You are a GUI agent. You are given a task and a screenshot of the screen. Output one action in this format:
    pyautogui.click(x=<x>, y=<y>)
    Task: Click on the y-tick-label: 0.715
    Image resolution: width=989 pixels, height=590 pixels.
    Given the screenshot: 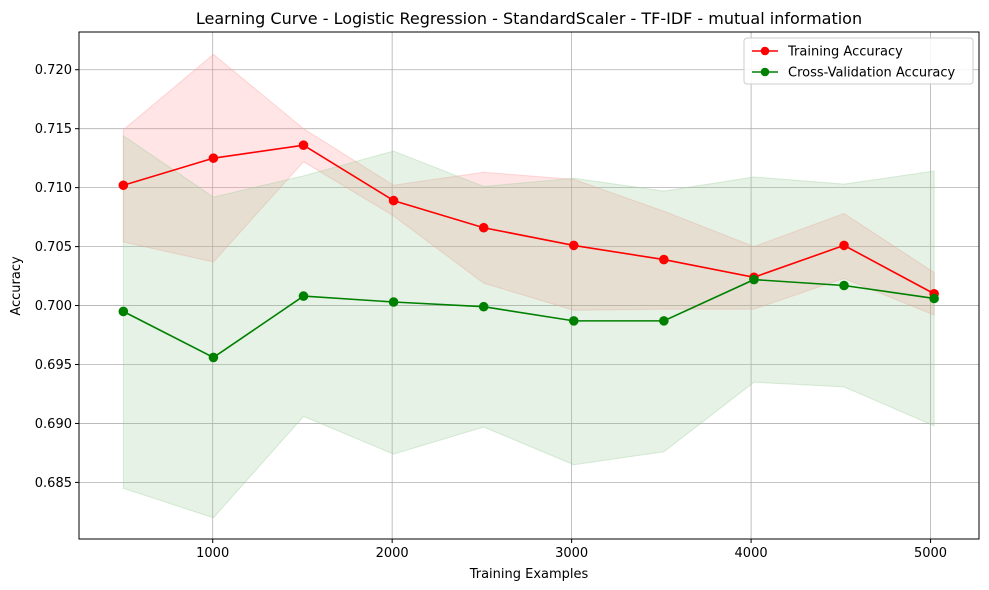 What is the action you would take?
    pyautogui.click(x=53, y=129)
    